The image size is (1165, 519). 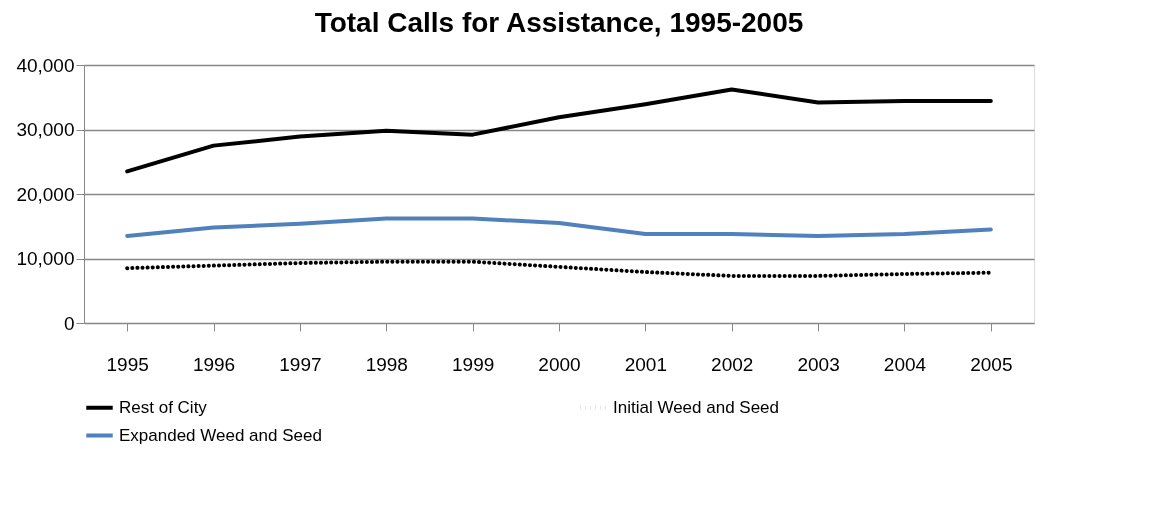 What do you see at coordinates (69, 323) in the screenshot?
I see `y-tick-label: 0` at bounding box center [69, 323].